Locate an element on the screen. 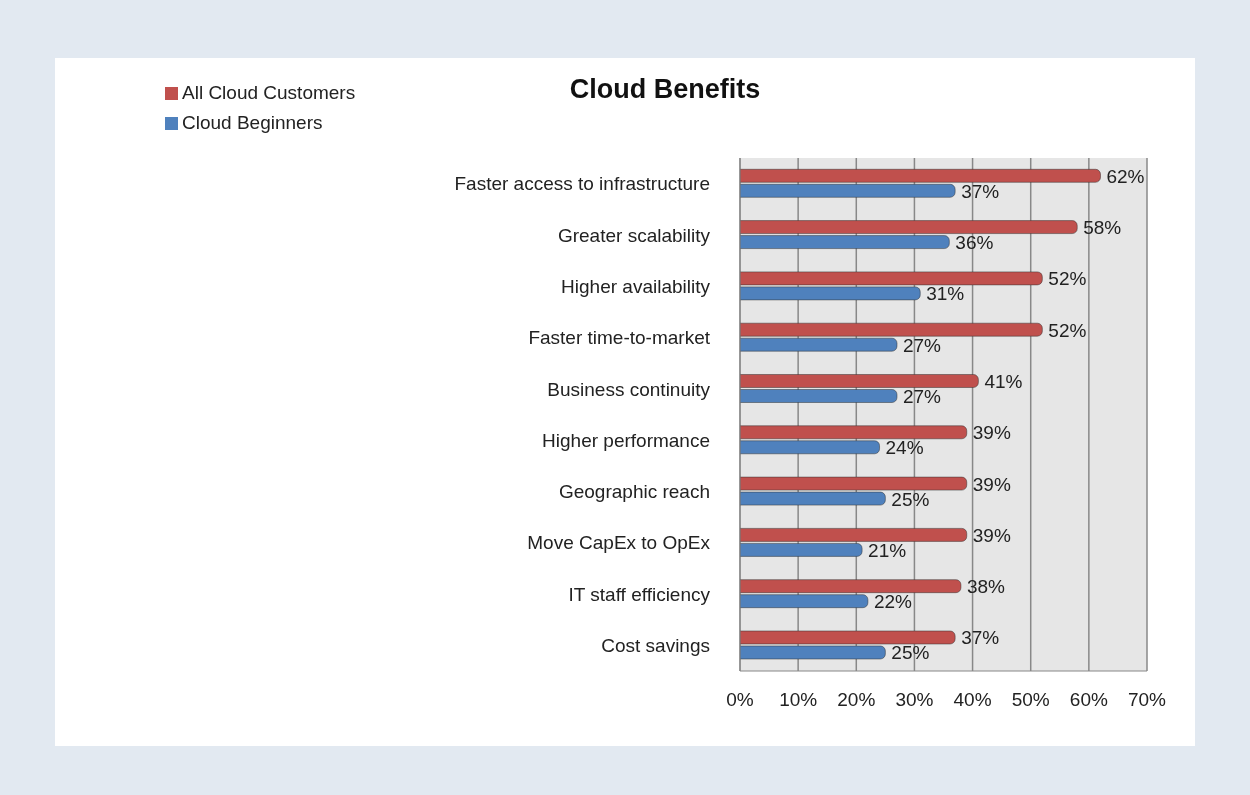 The image size is (1250, 795). data-label: 41% is located at coordinates (1003, 381).